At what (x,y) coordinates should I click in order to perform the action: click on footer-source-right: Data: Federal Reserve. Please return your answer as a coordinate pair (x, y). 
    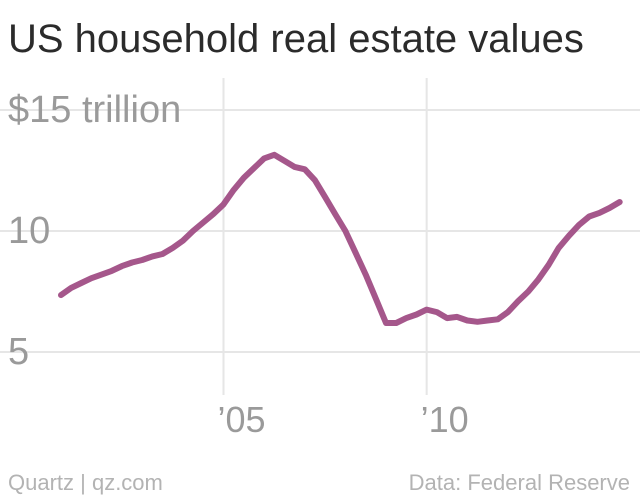
    Looking at the image, I should click on (519, 482).